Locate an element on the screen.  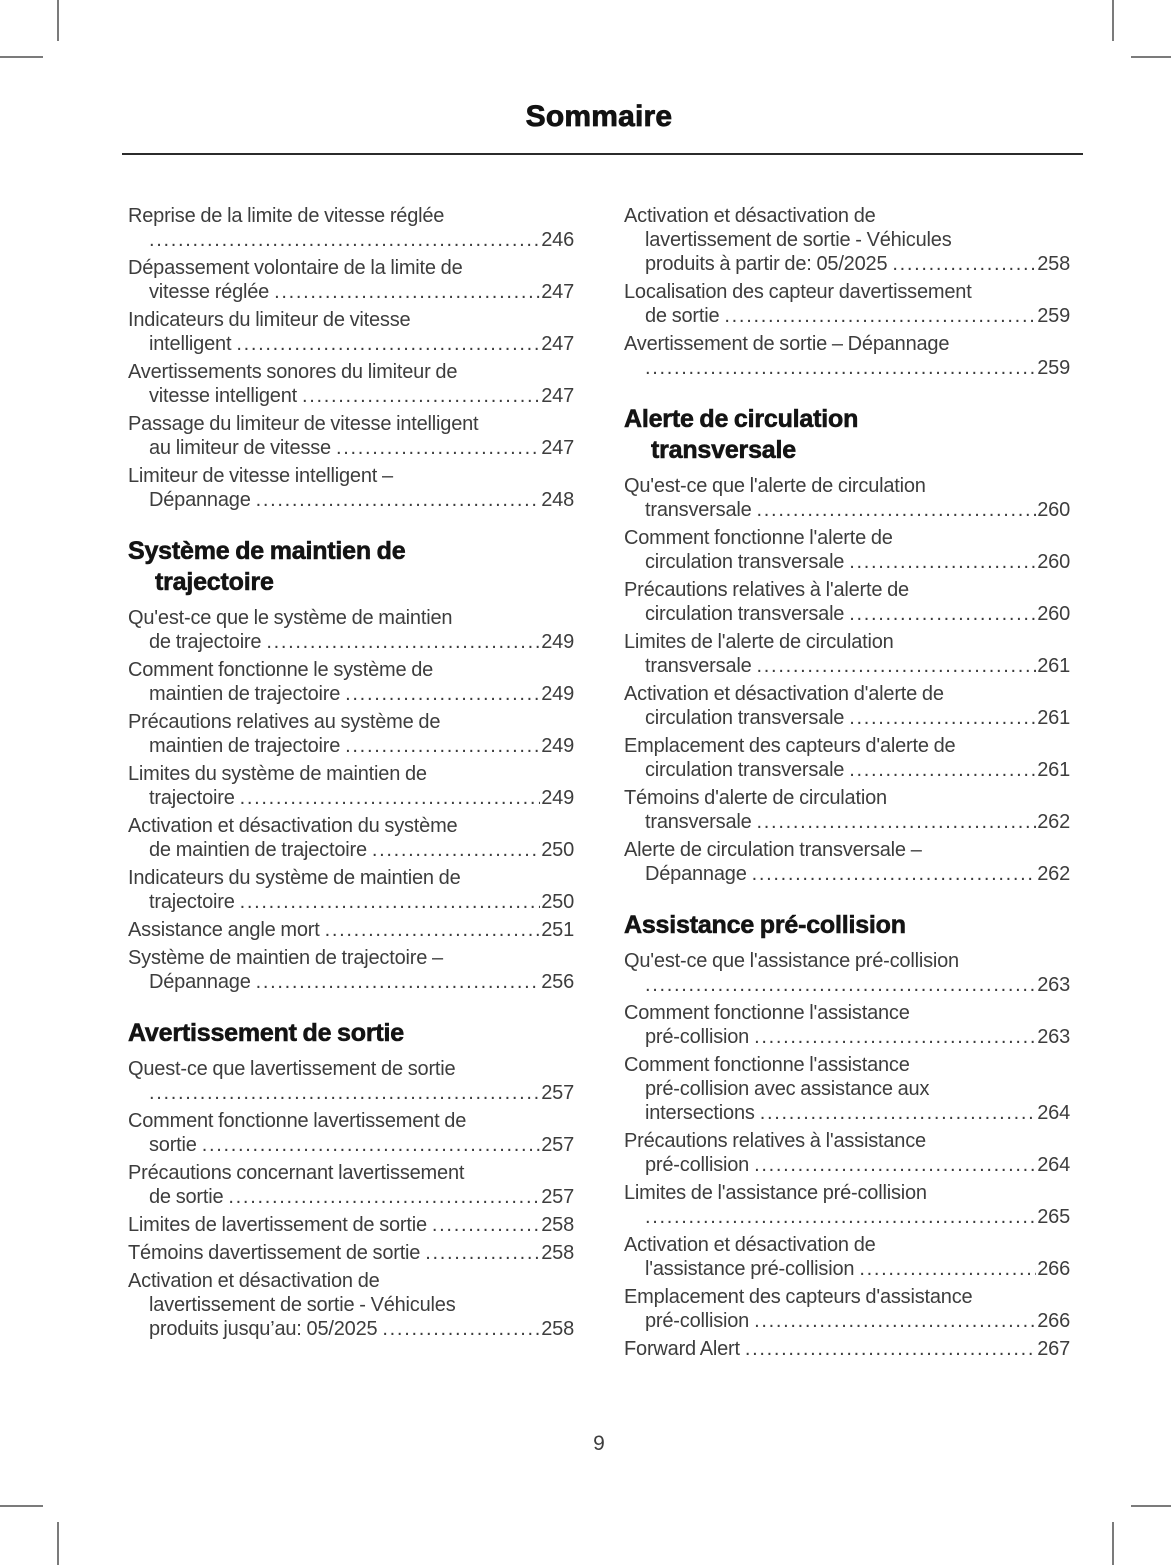
entry-text: de sortie is located at coordinates (682, 316).